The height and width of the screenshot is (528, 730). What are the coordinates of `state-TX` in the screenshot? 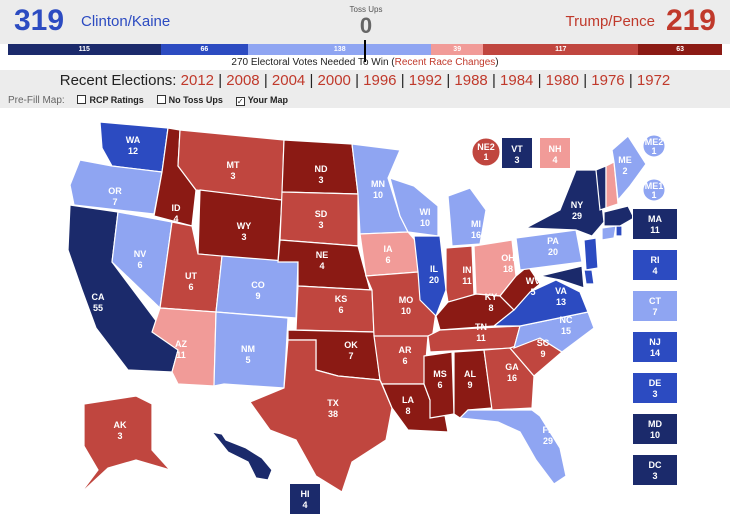 It's located at (321, 416).